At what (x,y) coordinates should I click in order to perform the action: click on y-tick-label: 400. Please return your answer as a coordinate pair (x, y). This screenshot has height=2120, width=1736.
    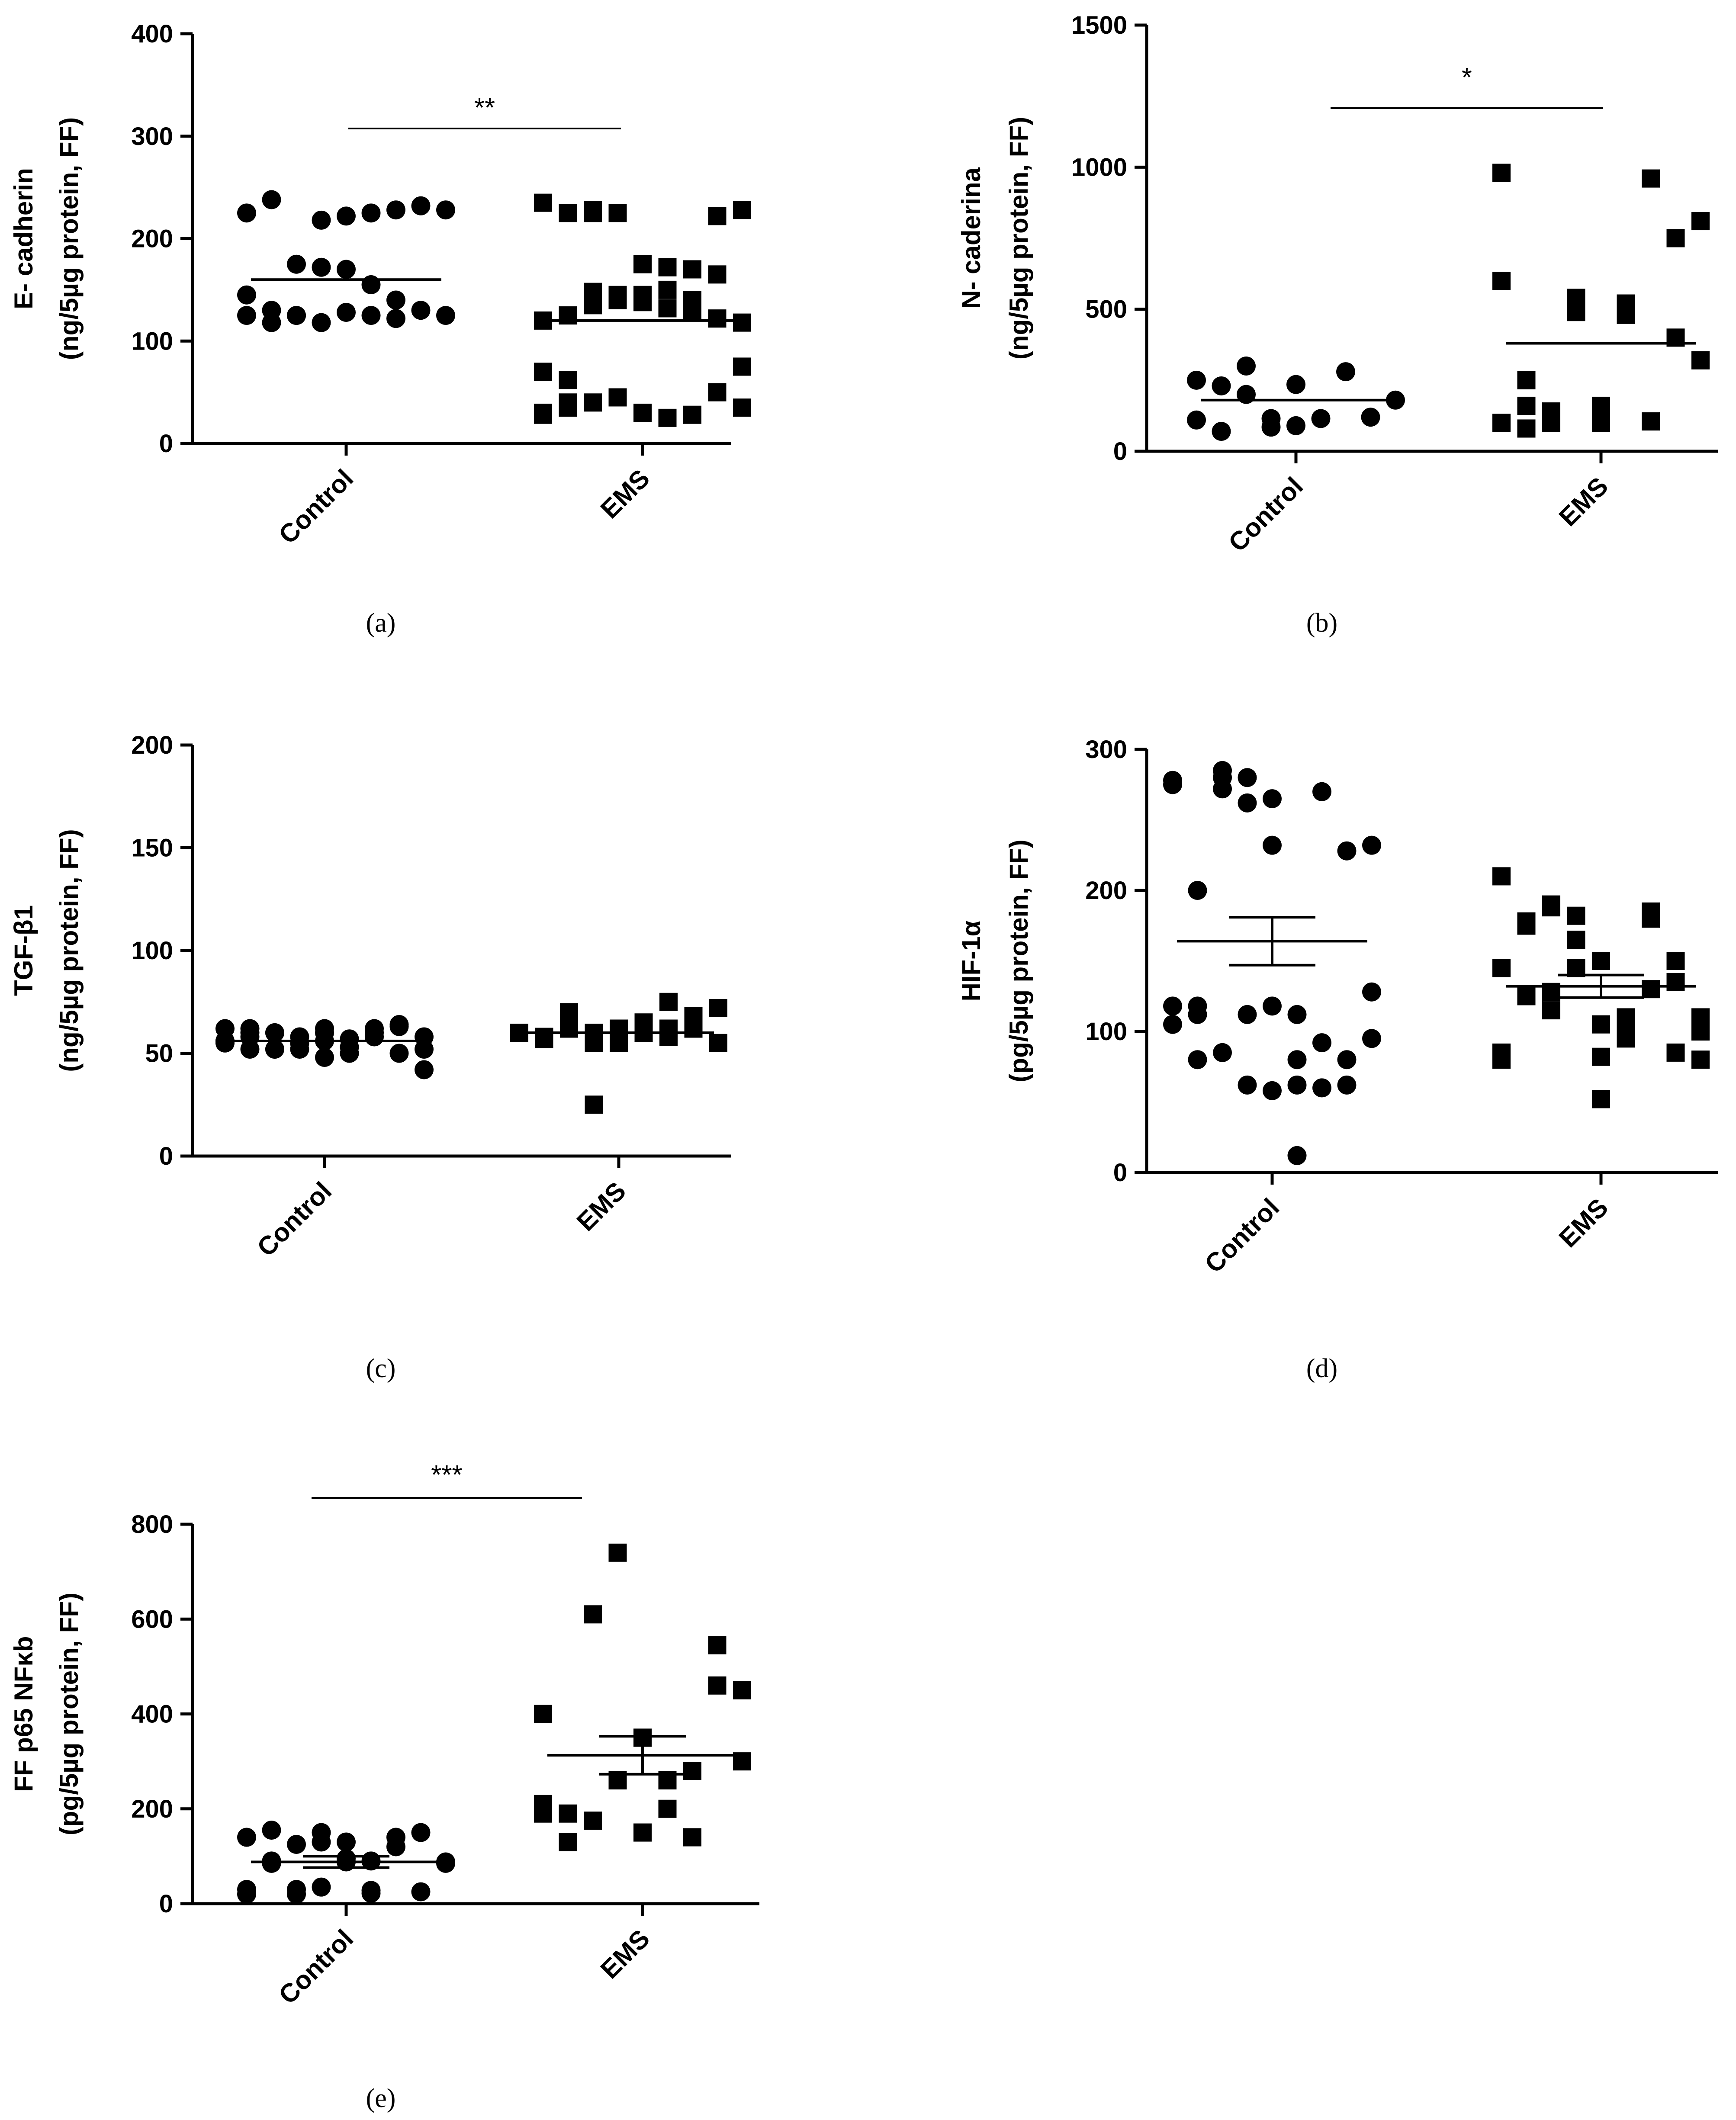
    Looking at the image, I should click on (152, 34).